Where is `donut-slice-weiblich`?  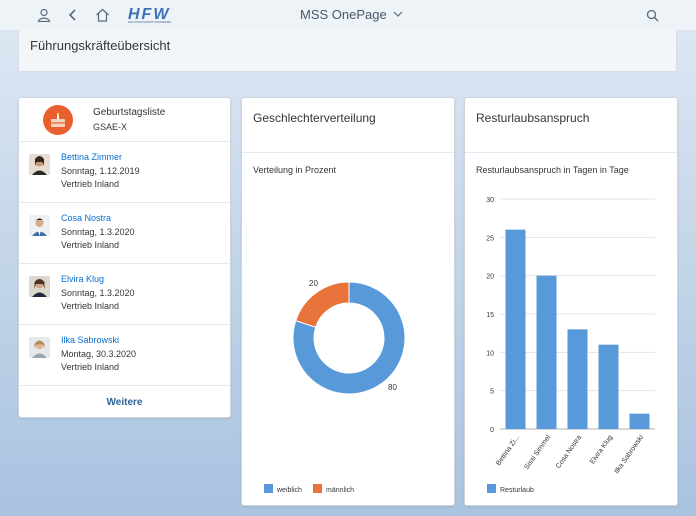 donut-slice-weiblich is located at coordinates (349, 338).